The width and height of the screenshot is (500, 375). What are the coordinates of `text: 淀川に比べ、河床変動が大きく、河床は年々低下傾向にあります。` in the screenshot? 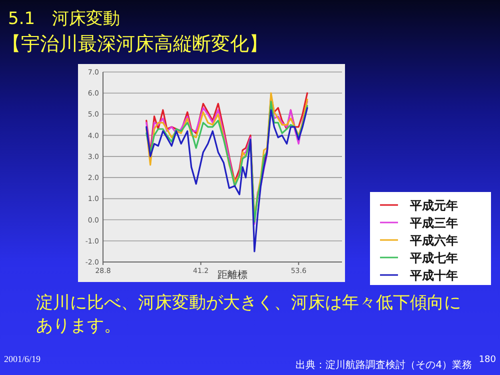 It's located at (249, 315).